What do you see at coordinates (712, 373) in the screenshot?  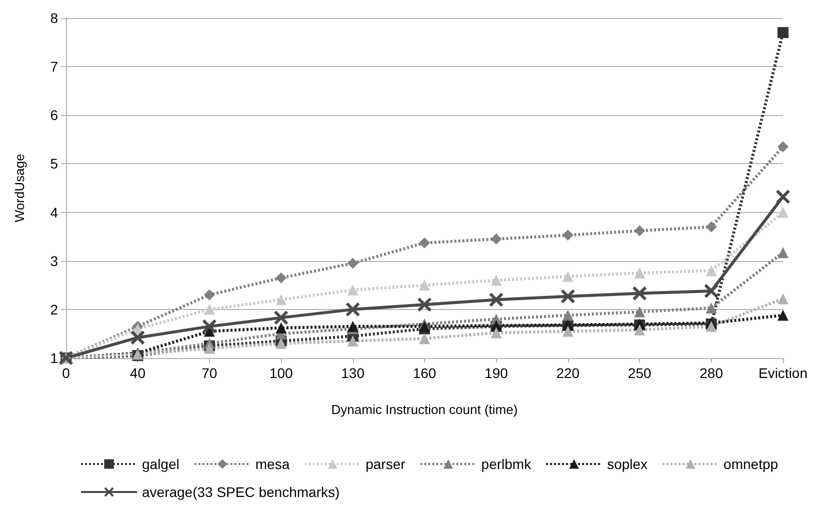 I see `x-tick-label: 280` at bounding box center [712, 373].